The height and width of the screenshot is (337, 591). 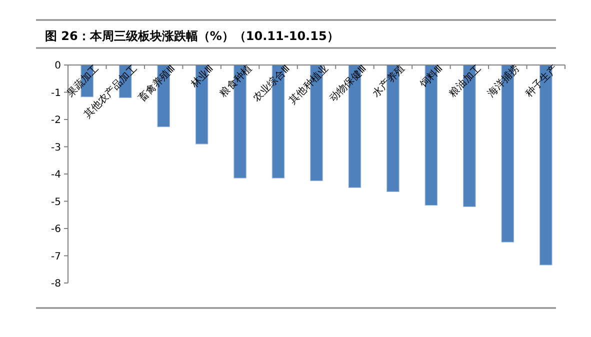 What do you see at coordinates (56, 93) in the screenshot?
I see `y-tick-label: -1` at bounding box center [56, 93].